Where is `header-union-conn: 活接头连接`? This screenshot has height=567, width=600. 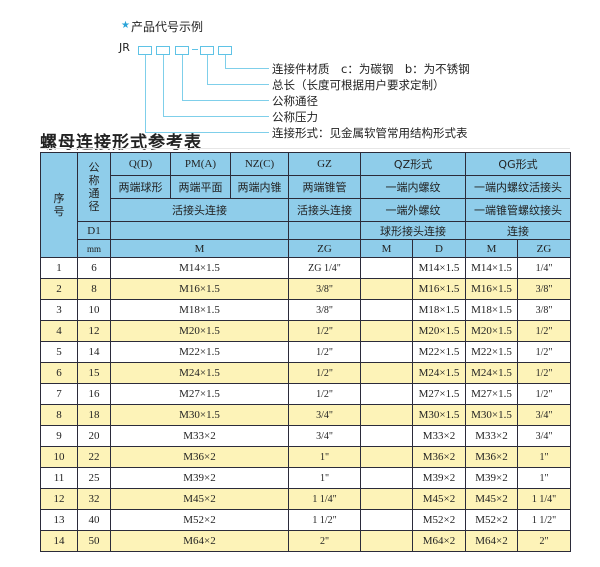
header-union-conn: 活接头连接 is located at coordinates (199, 210).